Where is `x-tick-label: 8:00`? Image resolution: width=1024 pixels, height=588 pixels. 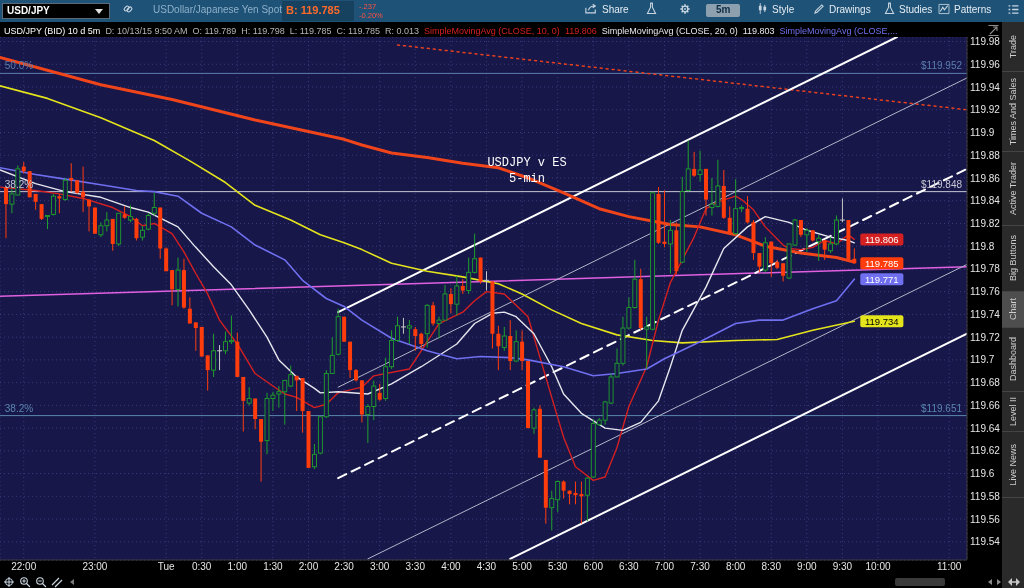 x-tick-label: 8:00 is located at coordinates (735, 567).